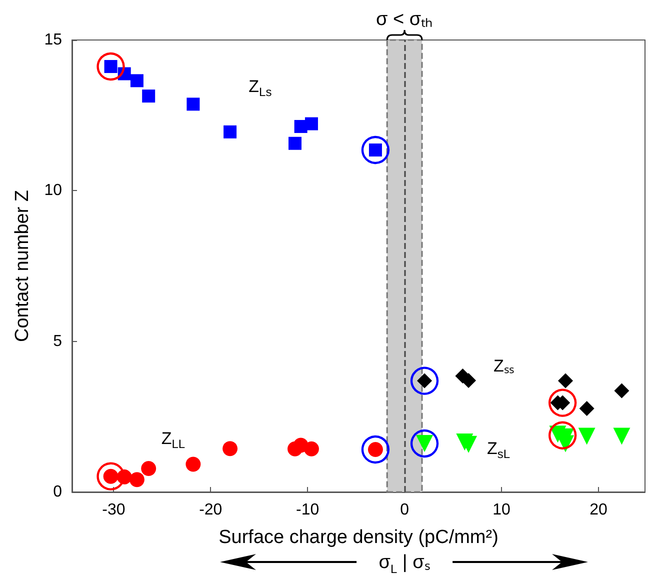 The width and height of the screenshot is (651, 582). I want to click on x-axis-title: Surface charge density (pC/mm²), so click(358, 537).